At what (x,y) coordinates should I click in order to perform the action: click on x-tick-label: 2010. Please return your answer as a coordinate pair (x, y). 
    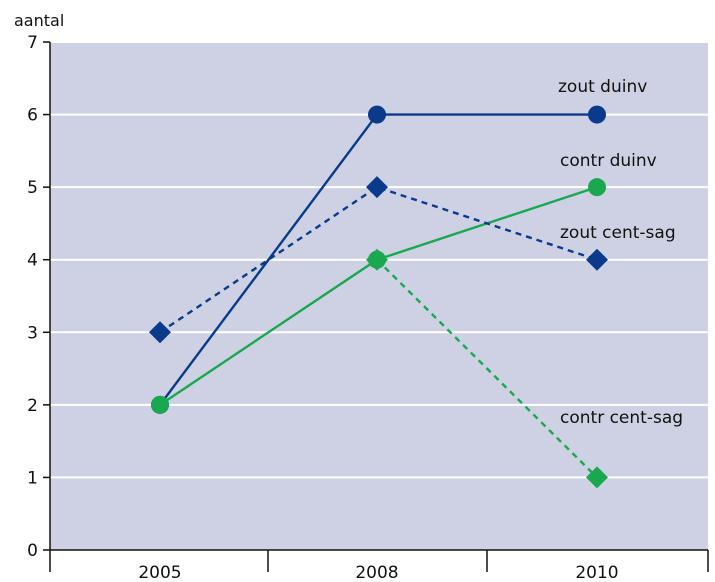
    Looking at the image, I should click on (596, 572).